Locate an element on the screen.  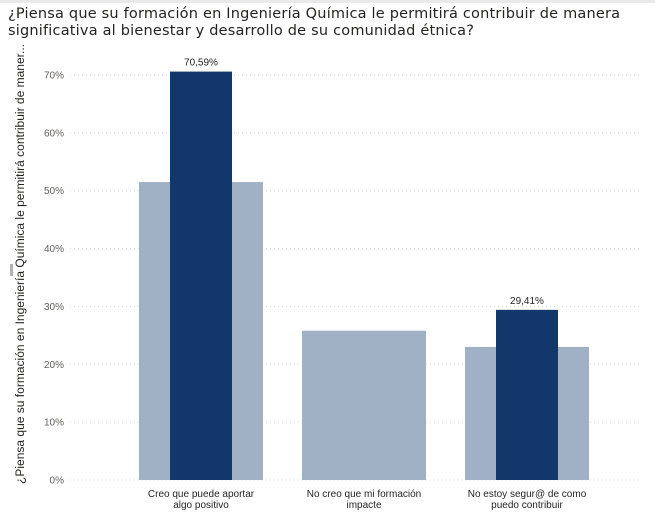
category-label: impacte is located at coordinates (363, 505).